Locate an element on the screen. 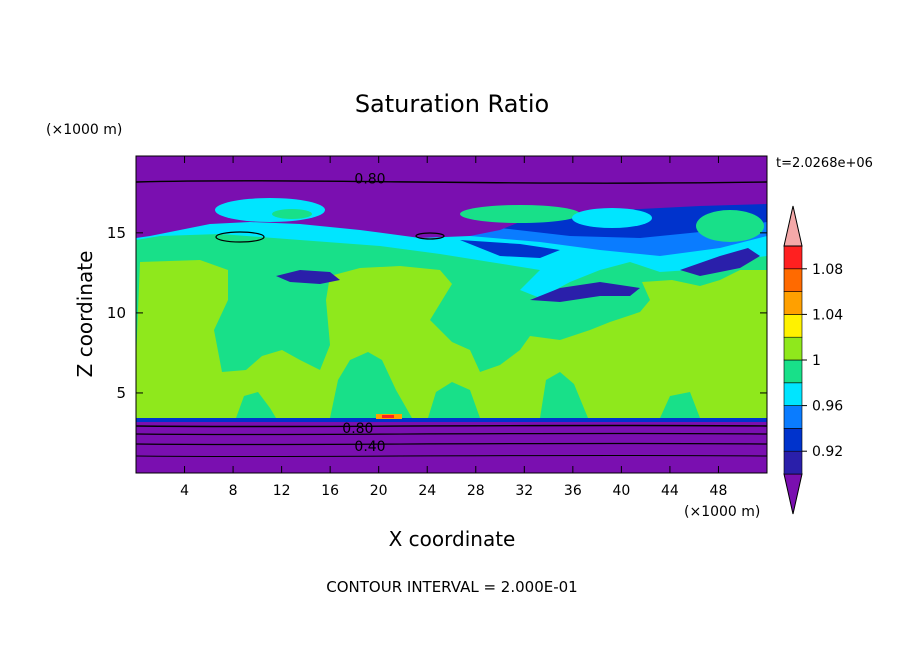 The image size is (904, 654). x-unit-label: (×1000 m) is located at coordinates (722, 512).